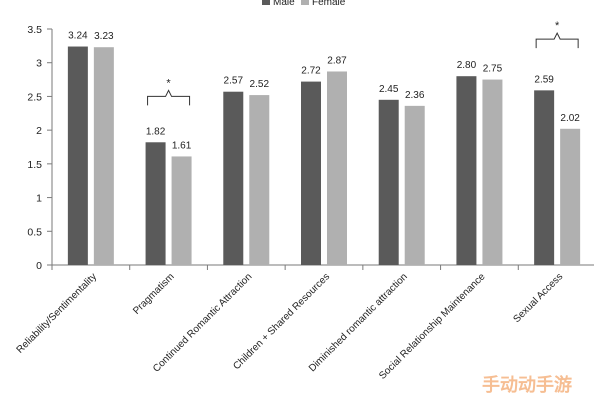 The width and height of the screenshot is (594, 400). Describe the element at coordinates (182, 145) in the screenshot. I see `value-label-female: 1.61` at that location.